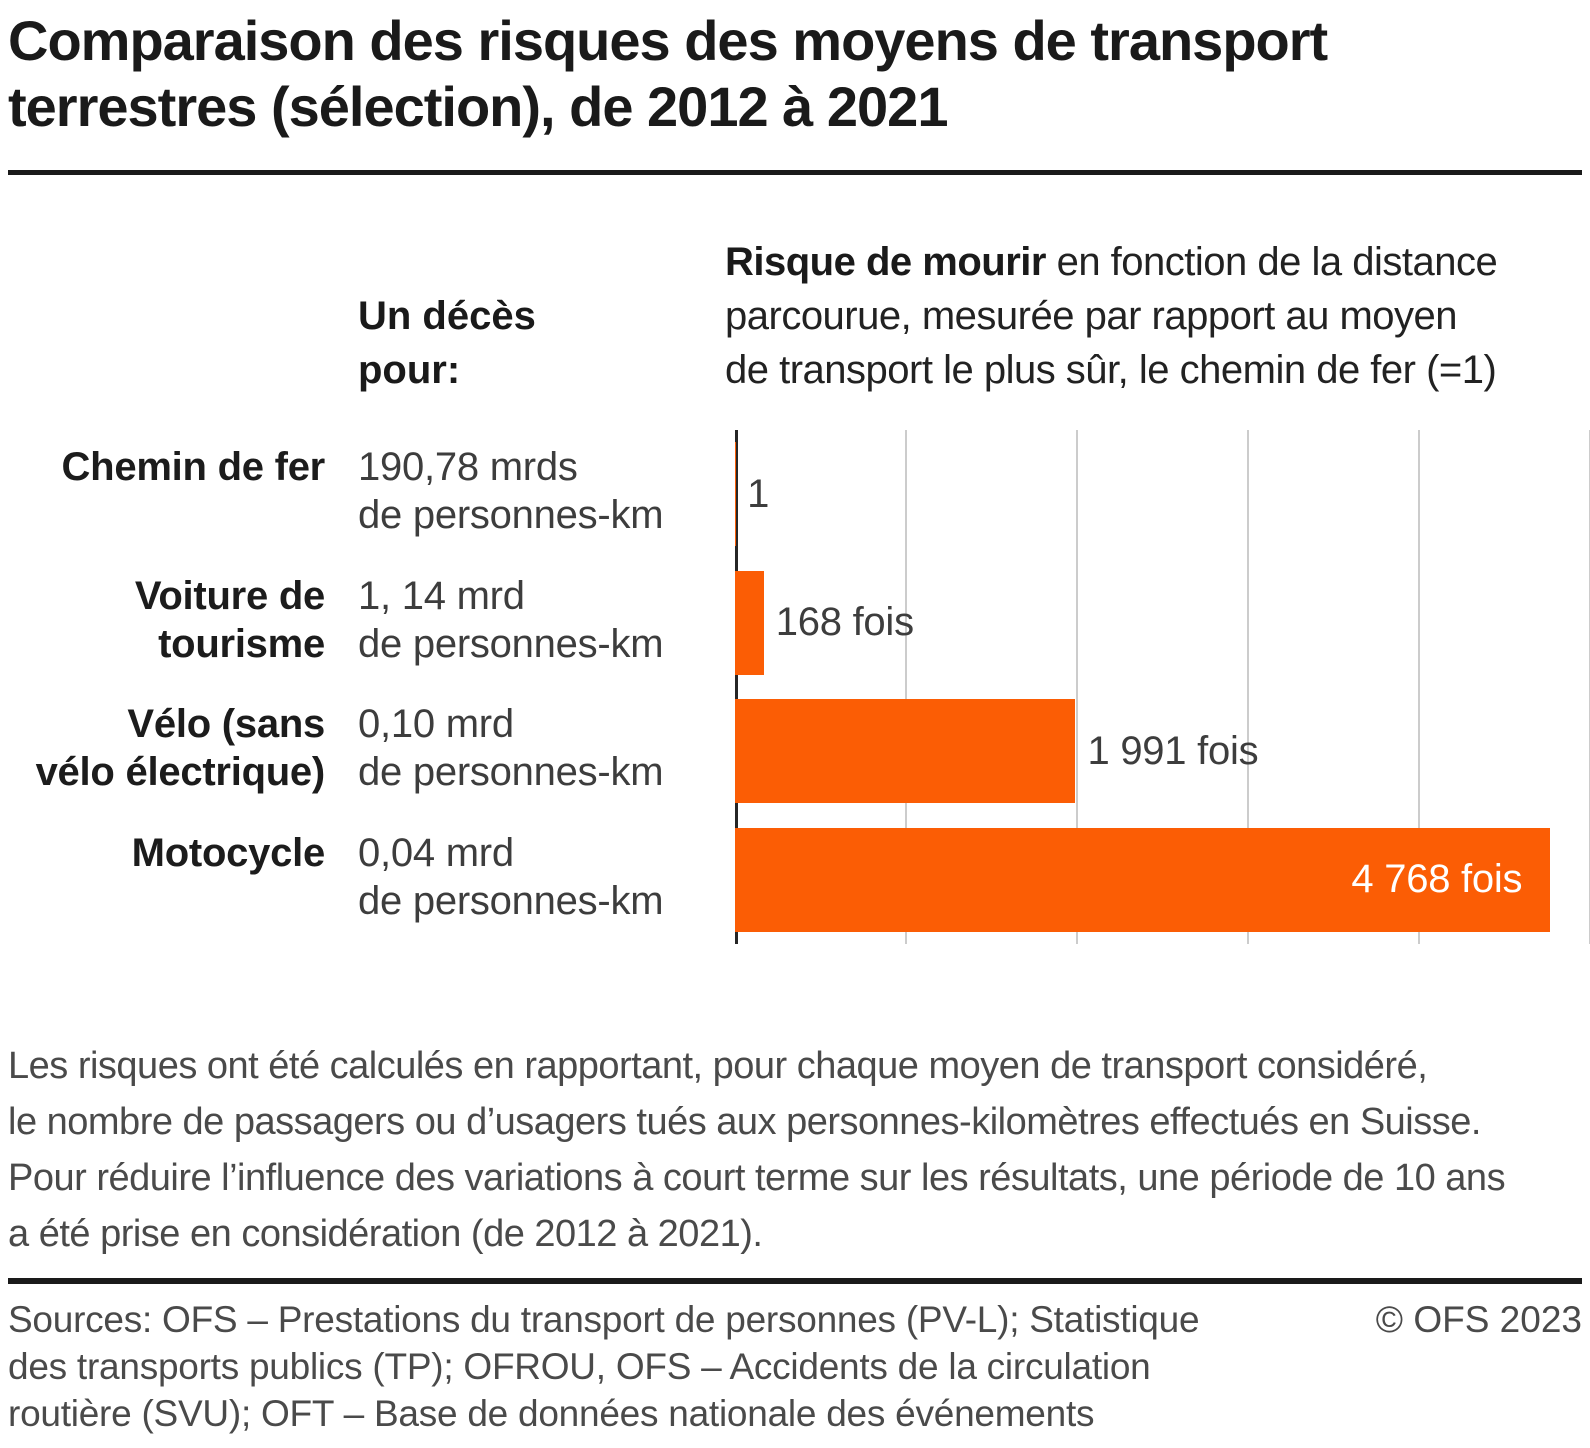 This screenshot has height=1448, width=1590. I want to click on row-exposure-value: 0,04 mrd de personnes-km, so click(538, 880).